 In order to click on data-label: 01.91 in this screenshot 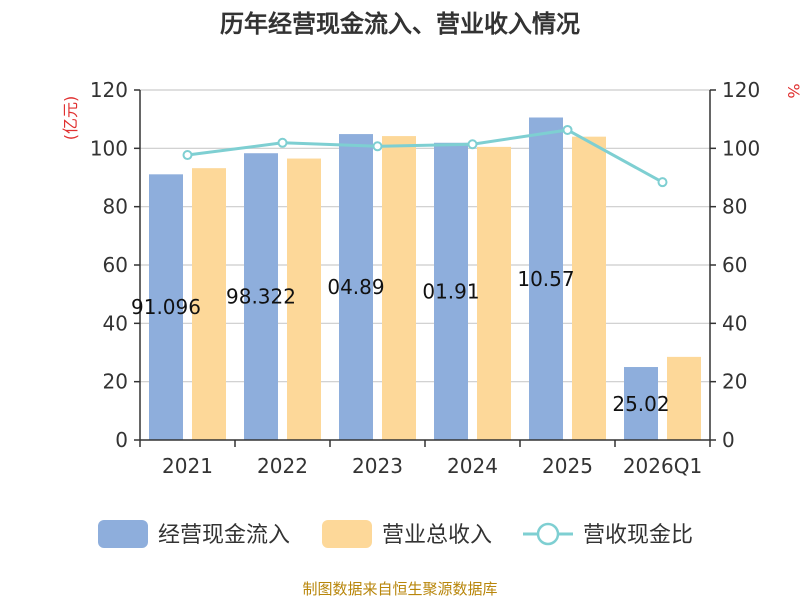, I will do `click(450, 291)`.